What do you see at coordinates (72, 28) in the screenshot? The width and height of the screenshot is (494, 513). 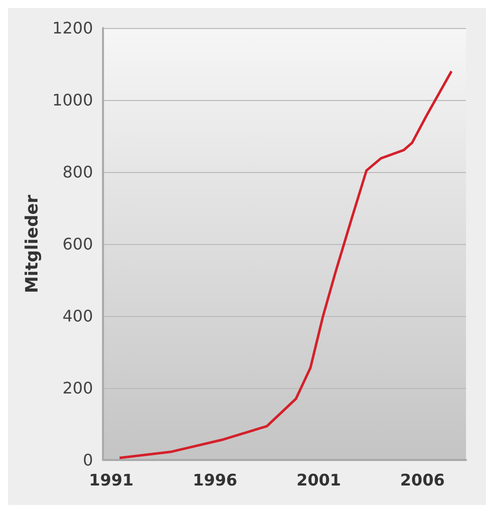 I see `y-tick-label: 1200` at bounding box center [72, 28].